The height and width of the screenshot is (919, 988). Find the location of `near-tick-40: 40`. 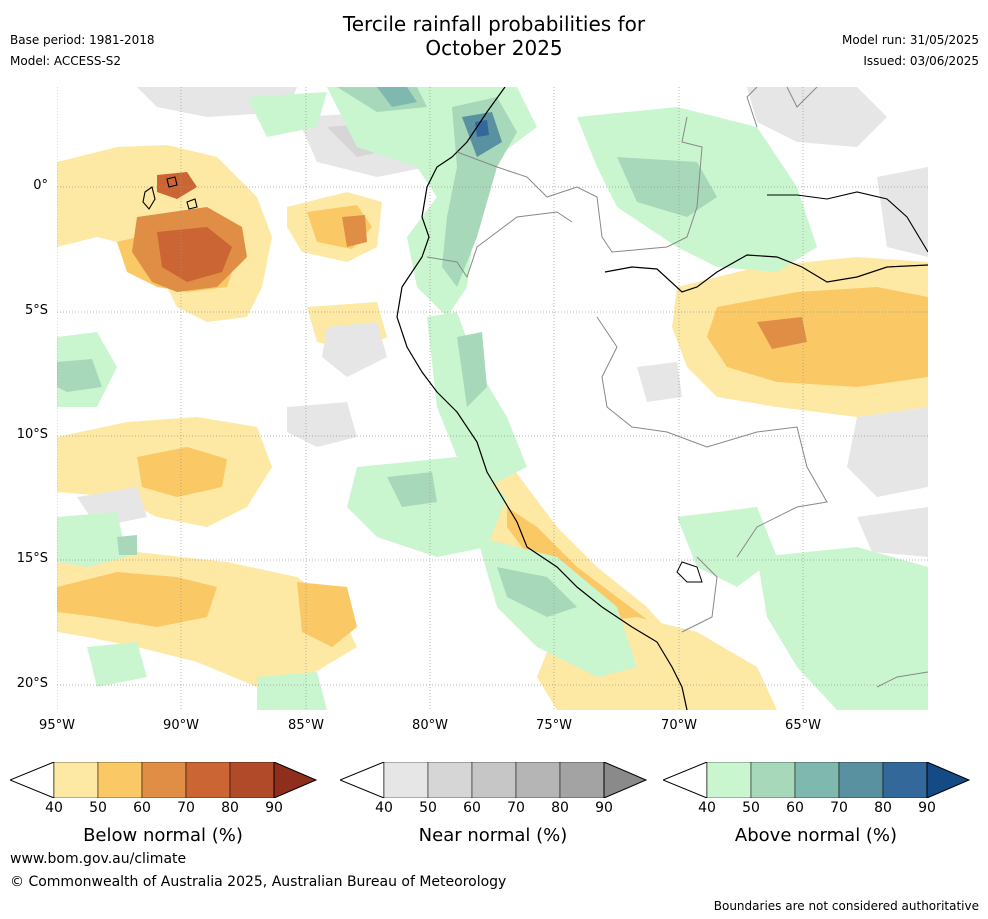

near-tick-40: 40 is located at coordinates (384, 808).